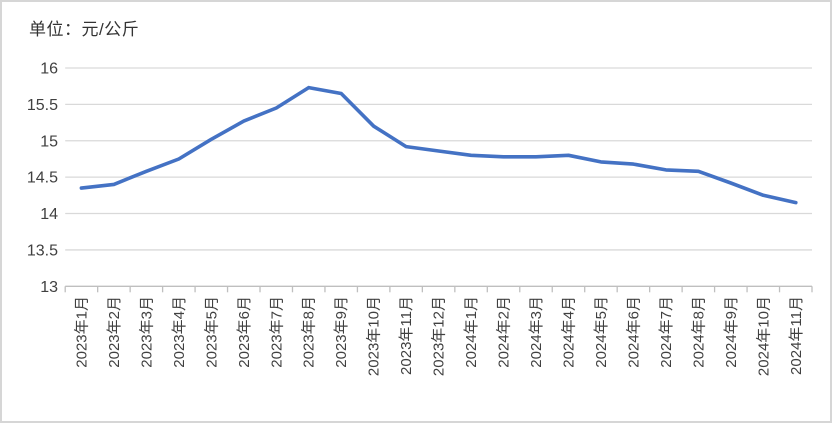 The width and height of the screenshot is (832, 423). I want to click on x-axis-label: 2024年7月, so click(666, 332).